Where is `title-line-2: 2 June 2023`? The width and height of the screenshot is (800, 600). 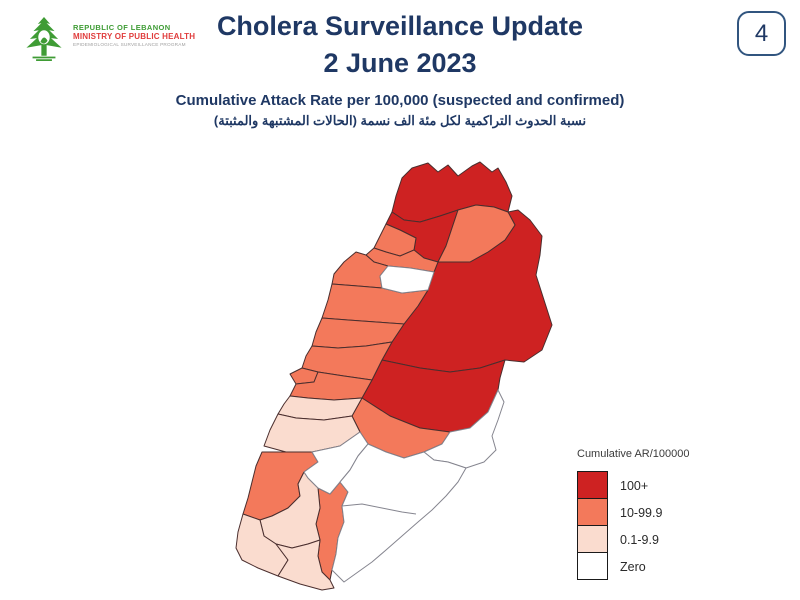 title-line-2: 2 June 2023 is located at coordinates (400, 63).